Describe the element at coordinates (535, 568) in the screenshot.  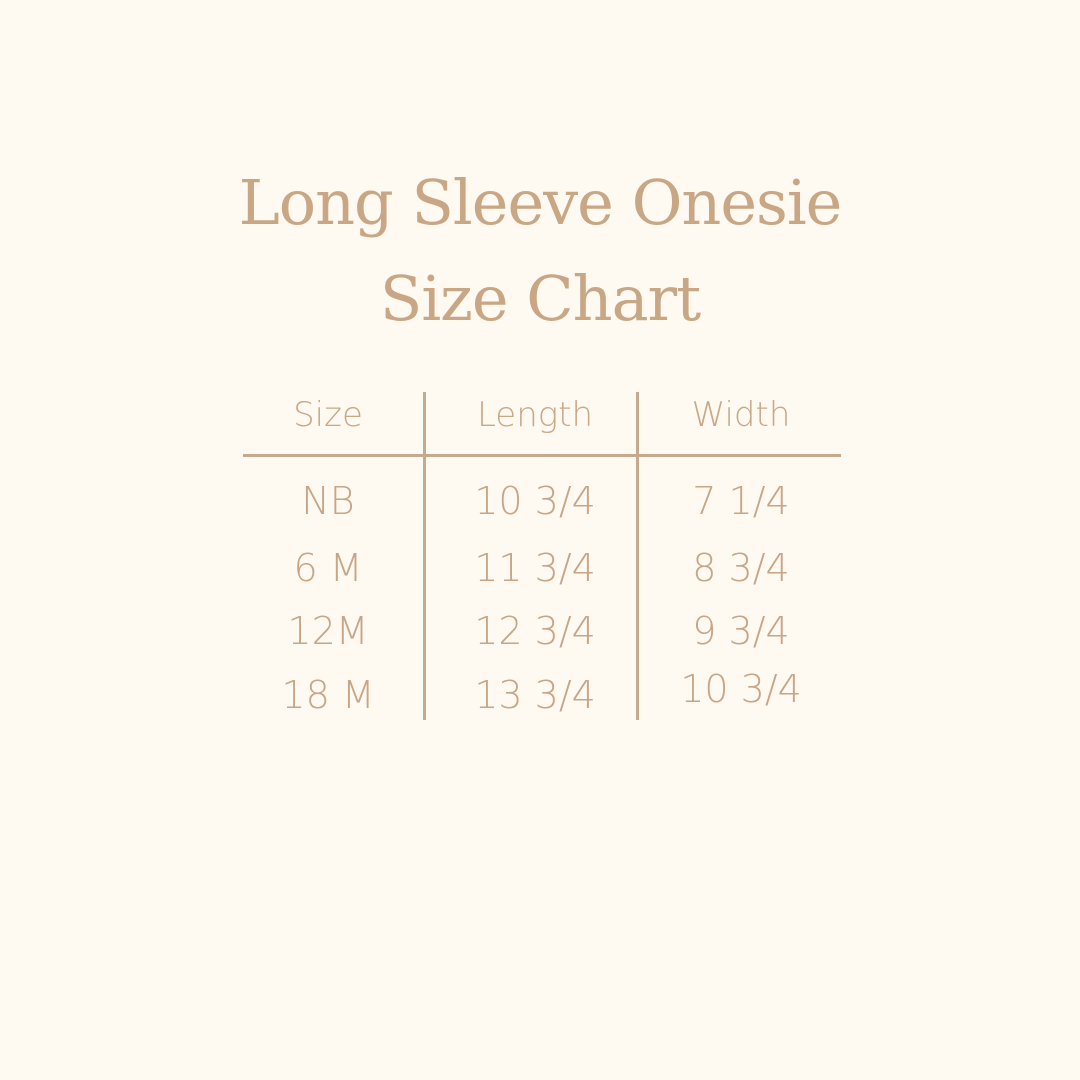
I see `cell-length: 11 3/4` at that location.